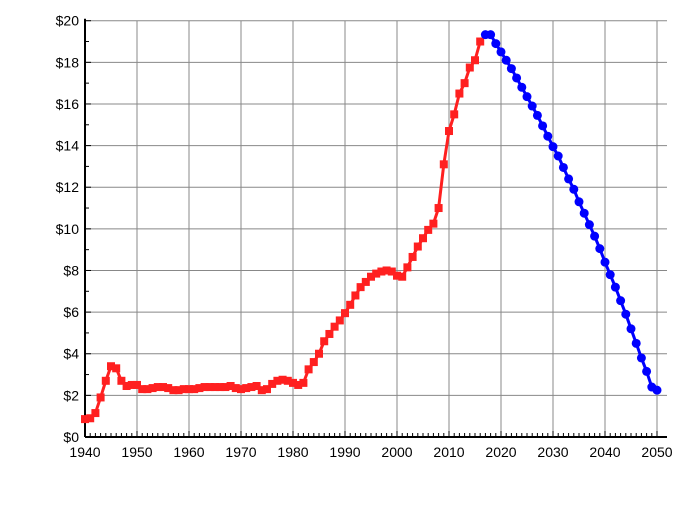 Image resolution: width=685 pixels, height=512 pixels. Describe the element at coordinates (71, 354) in the screenshot. I see `y-tick-label: $4` at that location.